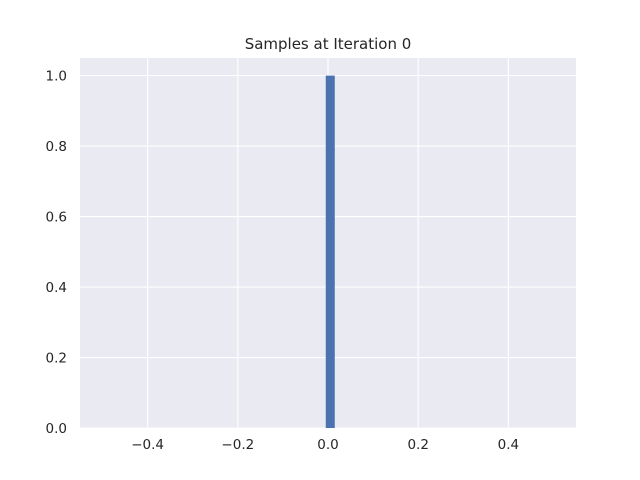 The height and width of the screenshot is (480, 640). What do you see at coordinates (417, 445) in the screenshot?
I see `x-tick-label: 0.2` at bounding box center [417, 445].